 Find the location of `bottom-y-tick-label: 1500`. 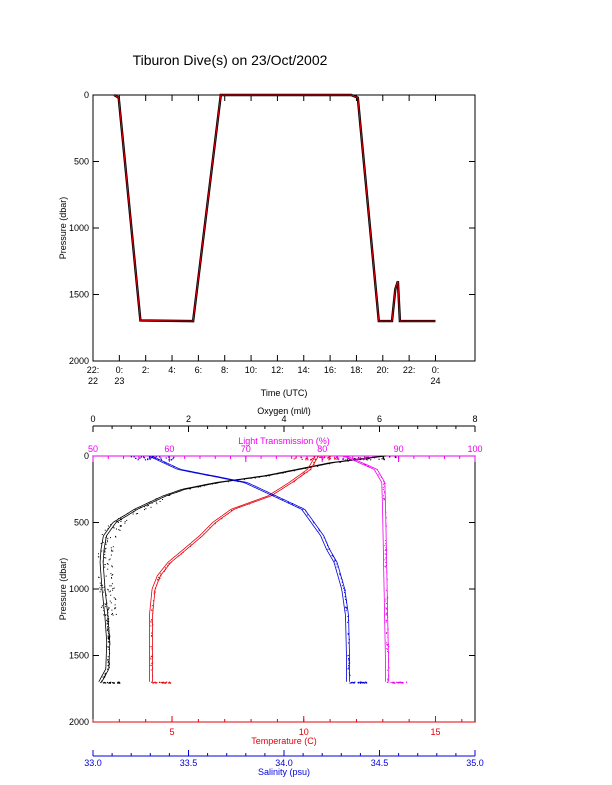

bottom-y-tick-label: 1500 is located at coordinates (79, 656).